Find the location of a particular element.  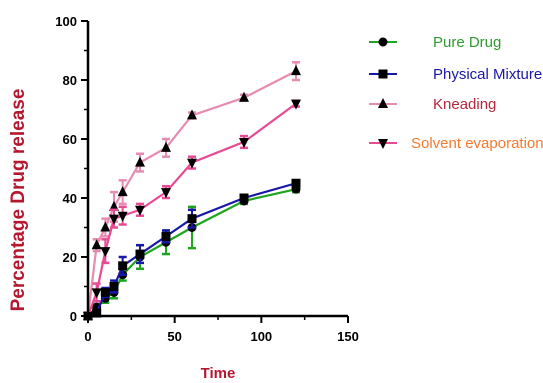

y-tick-label: 100 is located at coordinates (66, 21).